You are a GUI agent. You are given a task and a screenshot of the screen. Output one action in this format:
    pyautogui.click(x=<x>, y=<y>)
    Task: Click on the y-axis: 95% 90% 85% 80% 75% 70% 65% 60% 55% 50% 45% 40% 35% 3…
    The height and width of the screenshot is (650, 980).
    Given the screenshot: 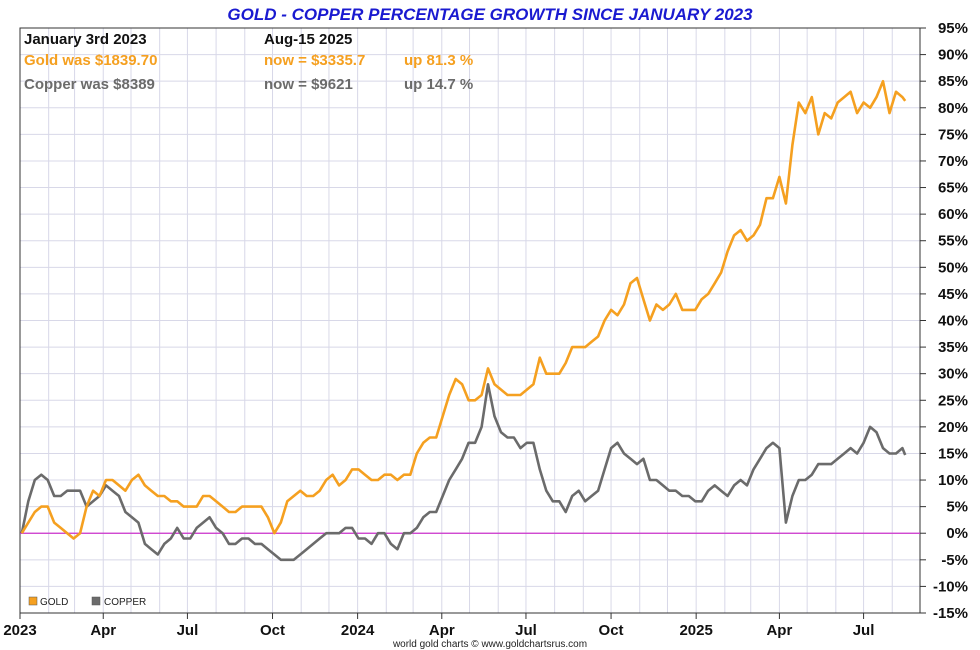 What is the action you would take?
    pyautogui.click(x=944, y=321)
    